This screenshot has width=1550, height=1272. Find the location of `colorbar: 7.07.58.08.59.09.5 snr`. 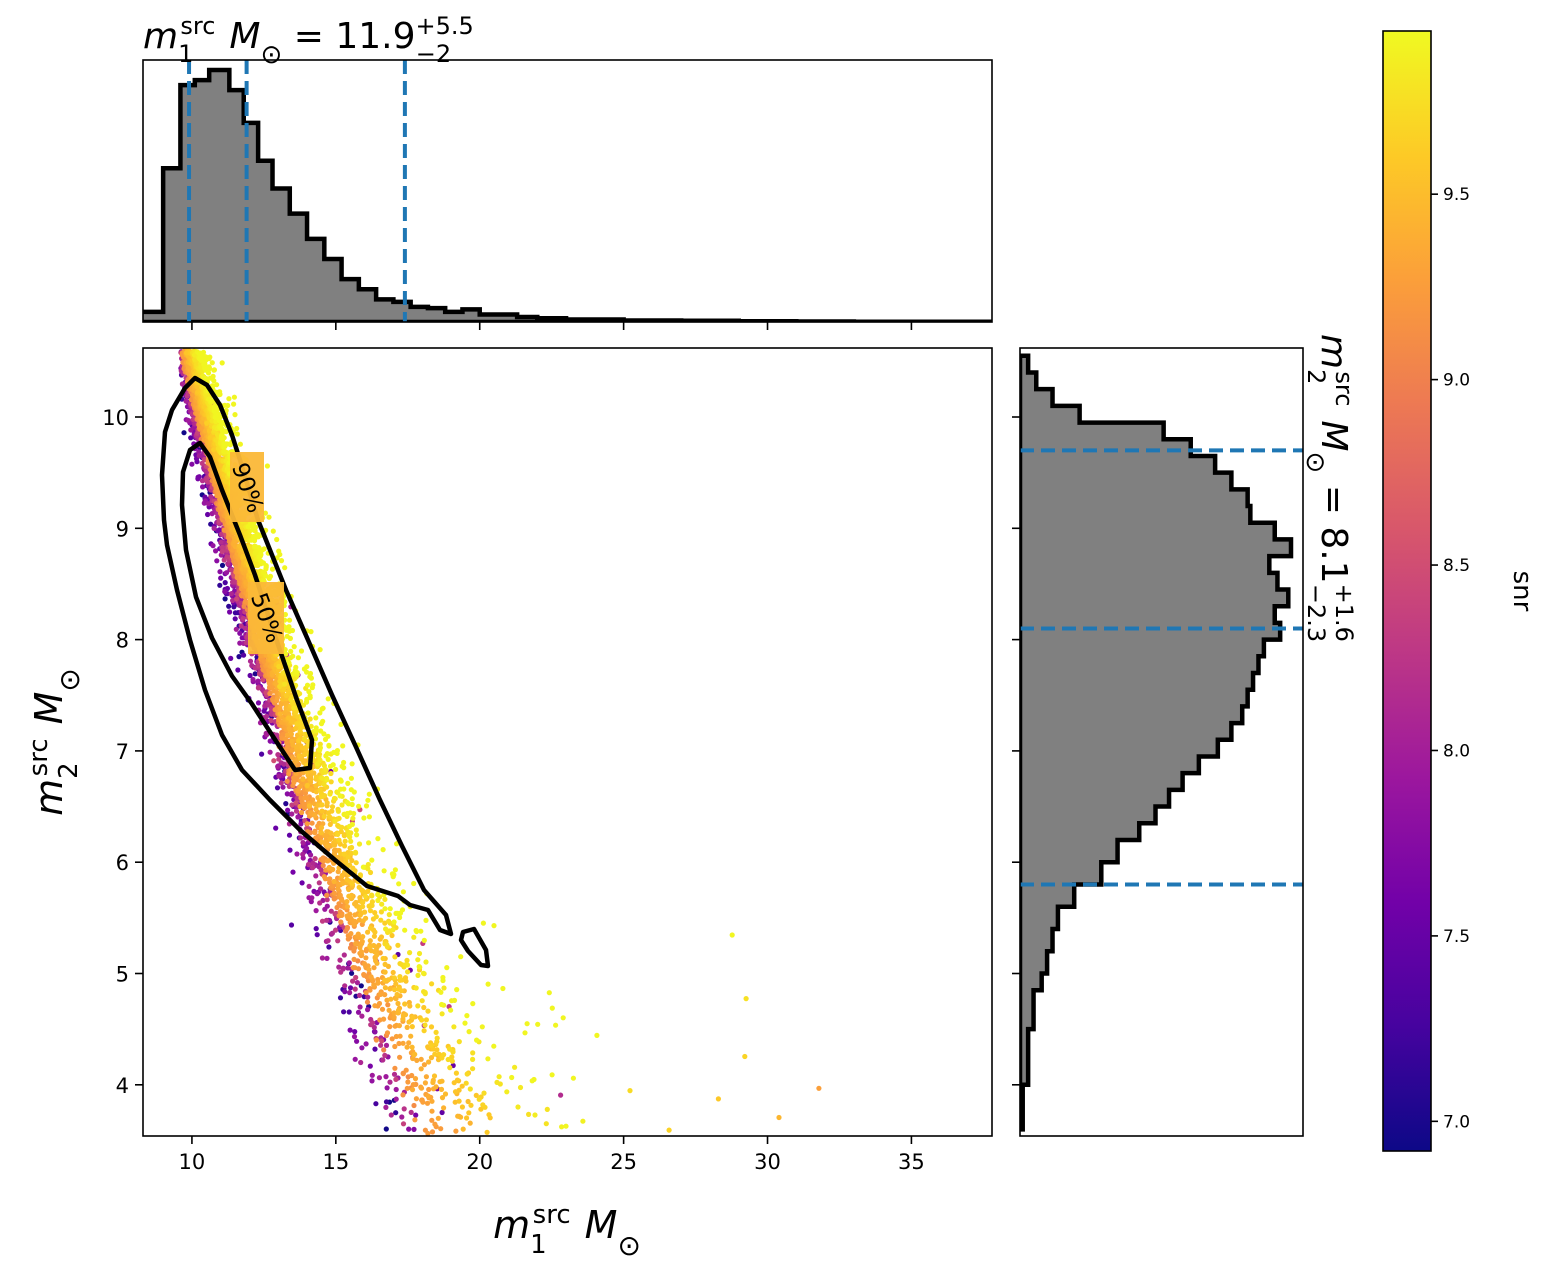

colorbar: 7.07.58.08.59.09.5 snr is located at coordinates (1459, 591).